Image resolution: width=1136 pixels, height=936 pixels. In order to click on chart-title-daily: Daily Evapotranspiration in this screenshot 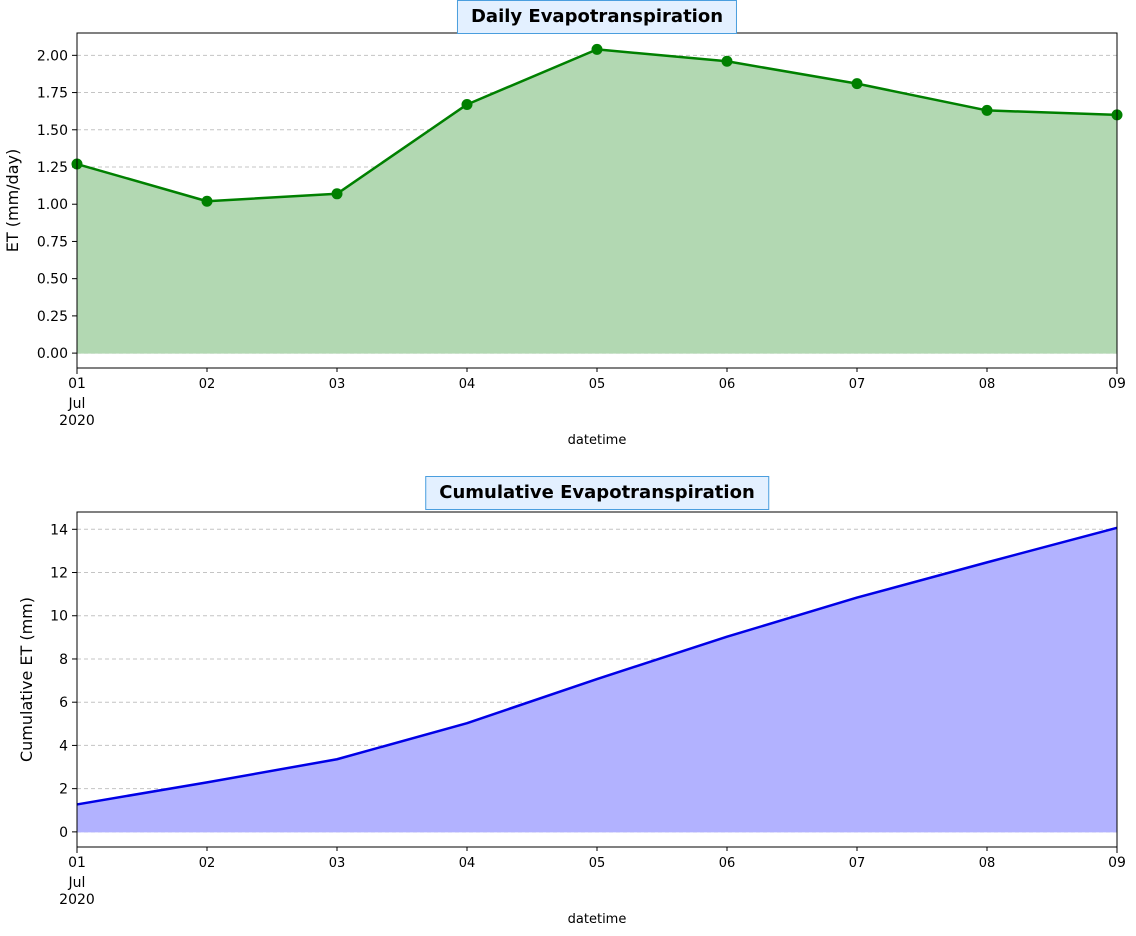, I will do `click(597, 17)`.